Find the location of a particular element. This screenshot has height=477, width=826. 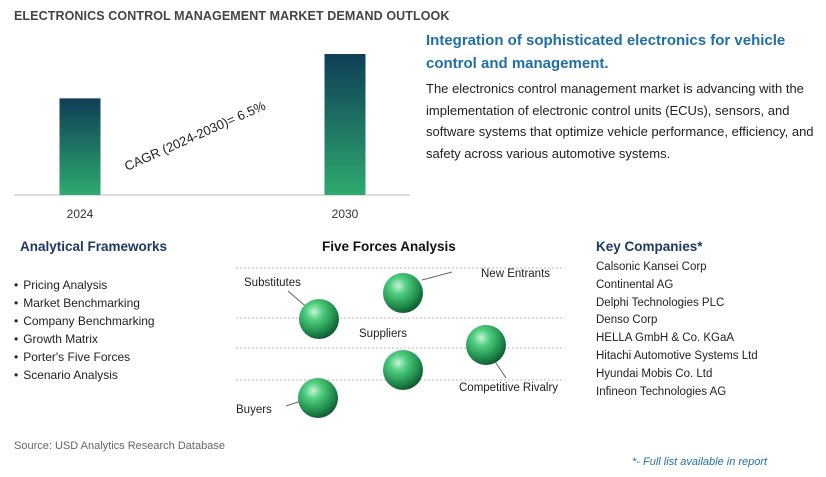

substitutes-sphere-icon is located at coordinates (319, 319).